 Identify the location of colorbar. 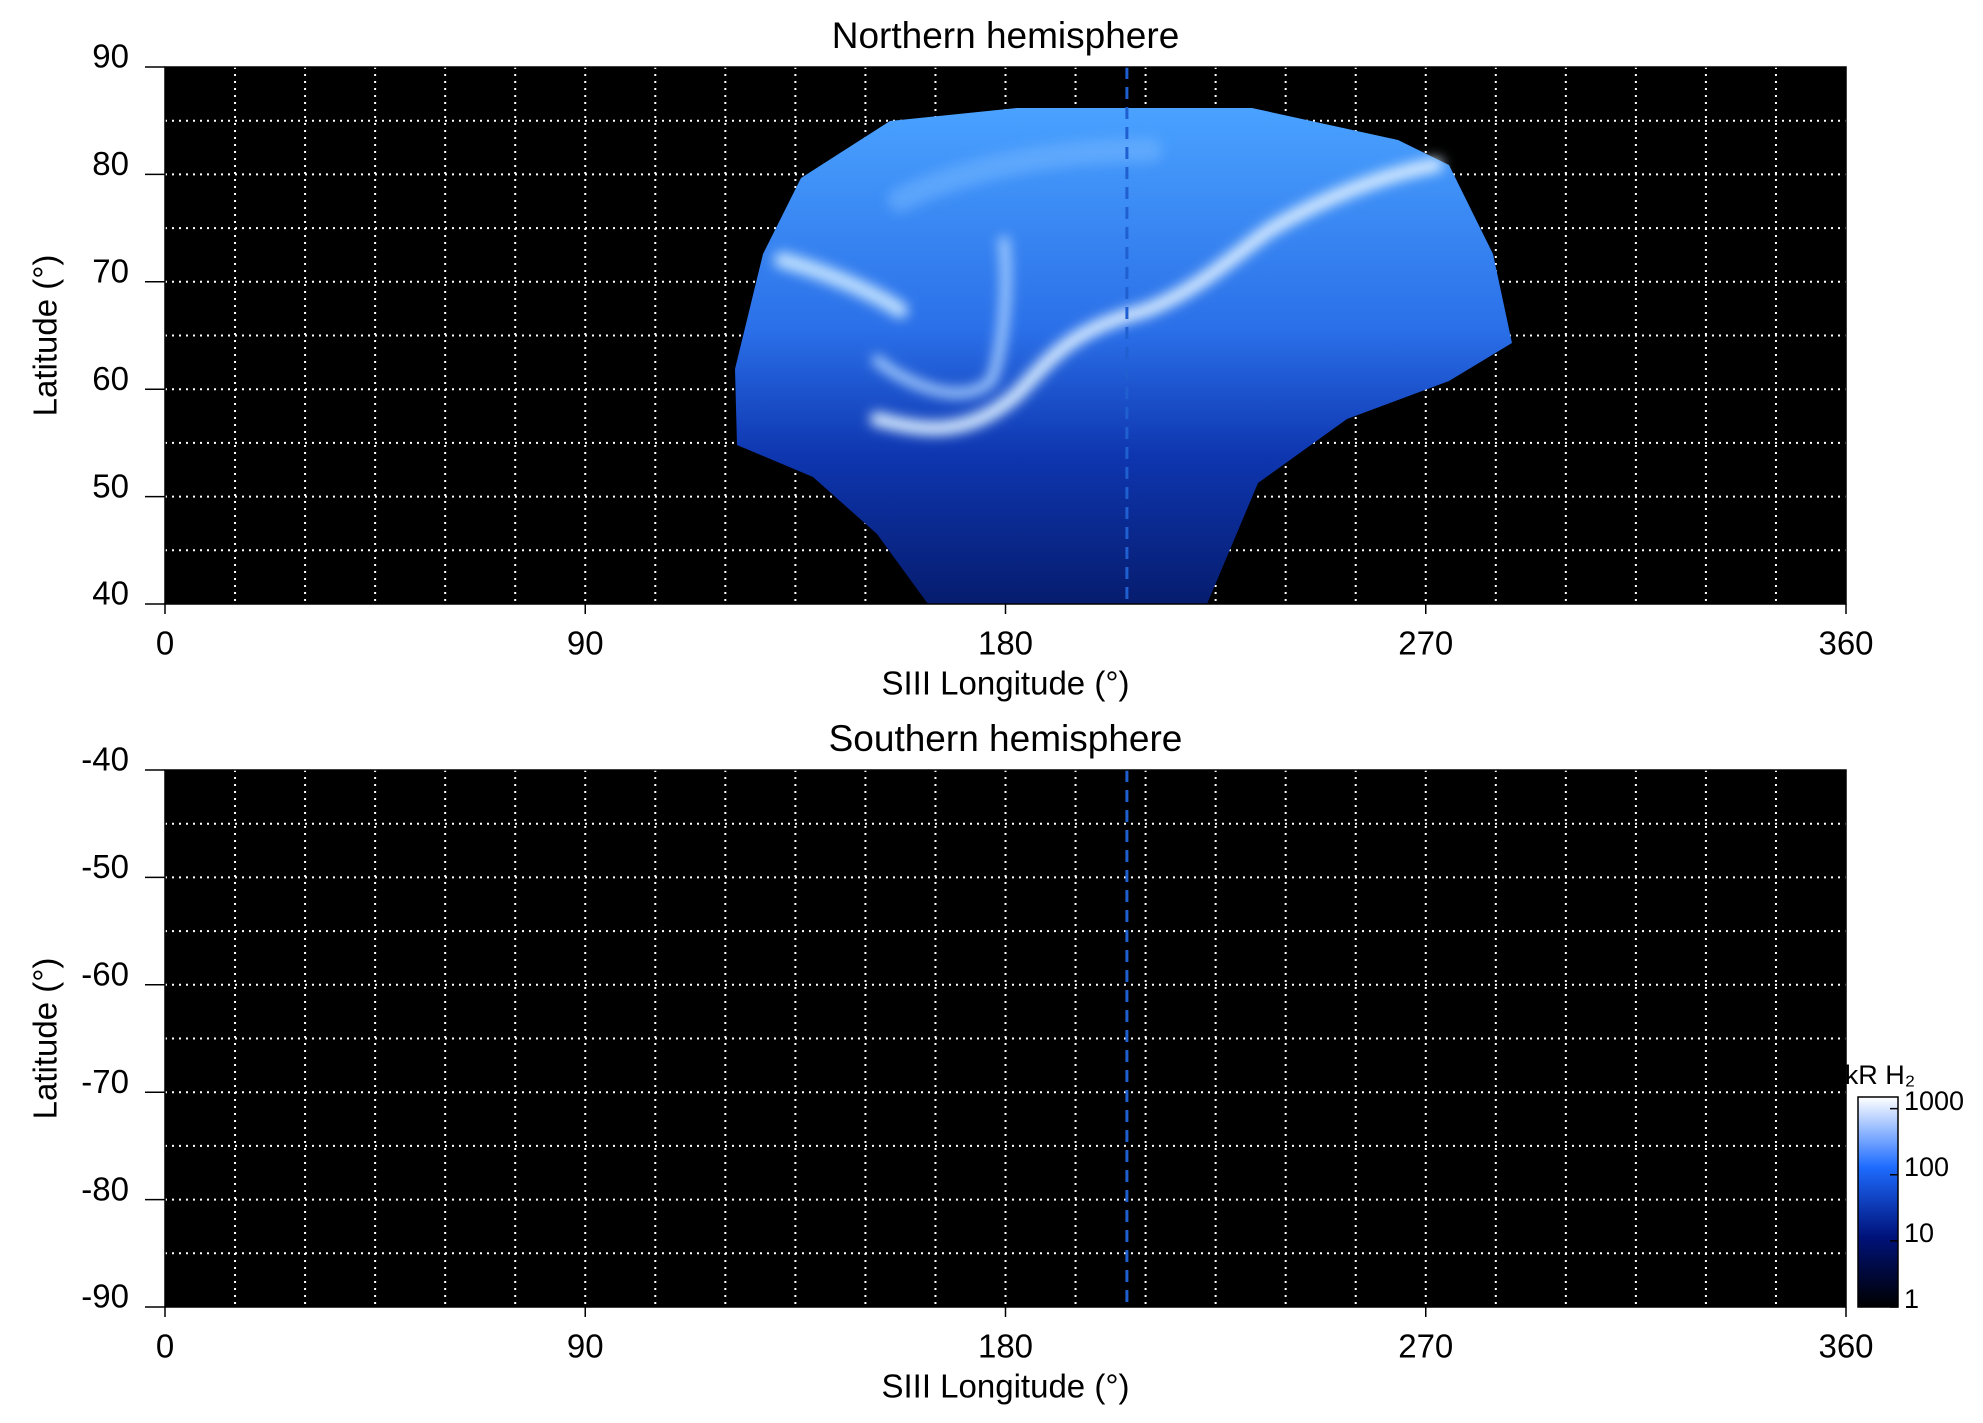
(1878, 1202).